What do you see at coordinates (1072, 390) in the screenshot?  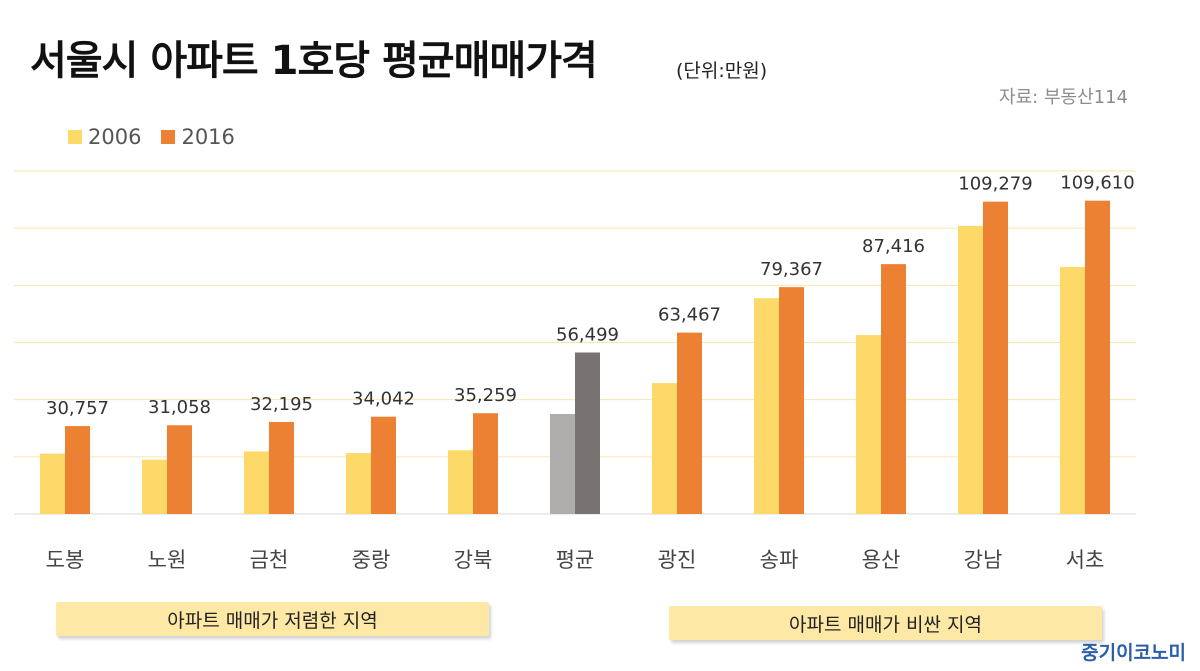 I see `bar-2006-서초` at bounding box center [1072, 390].